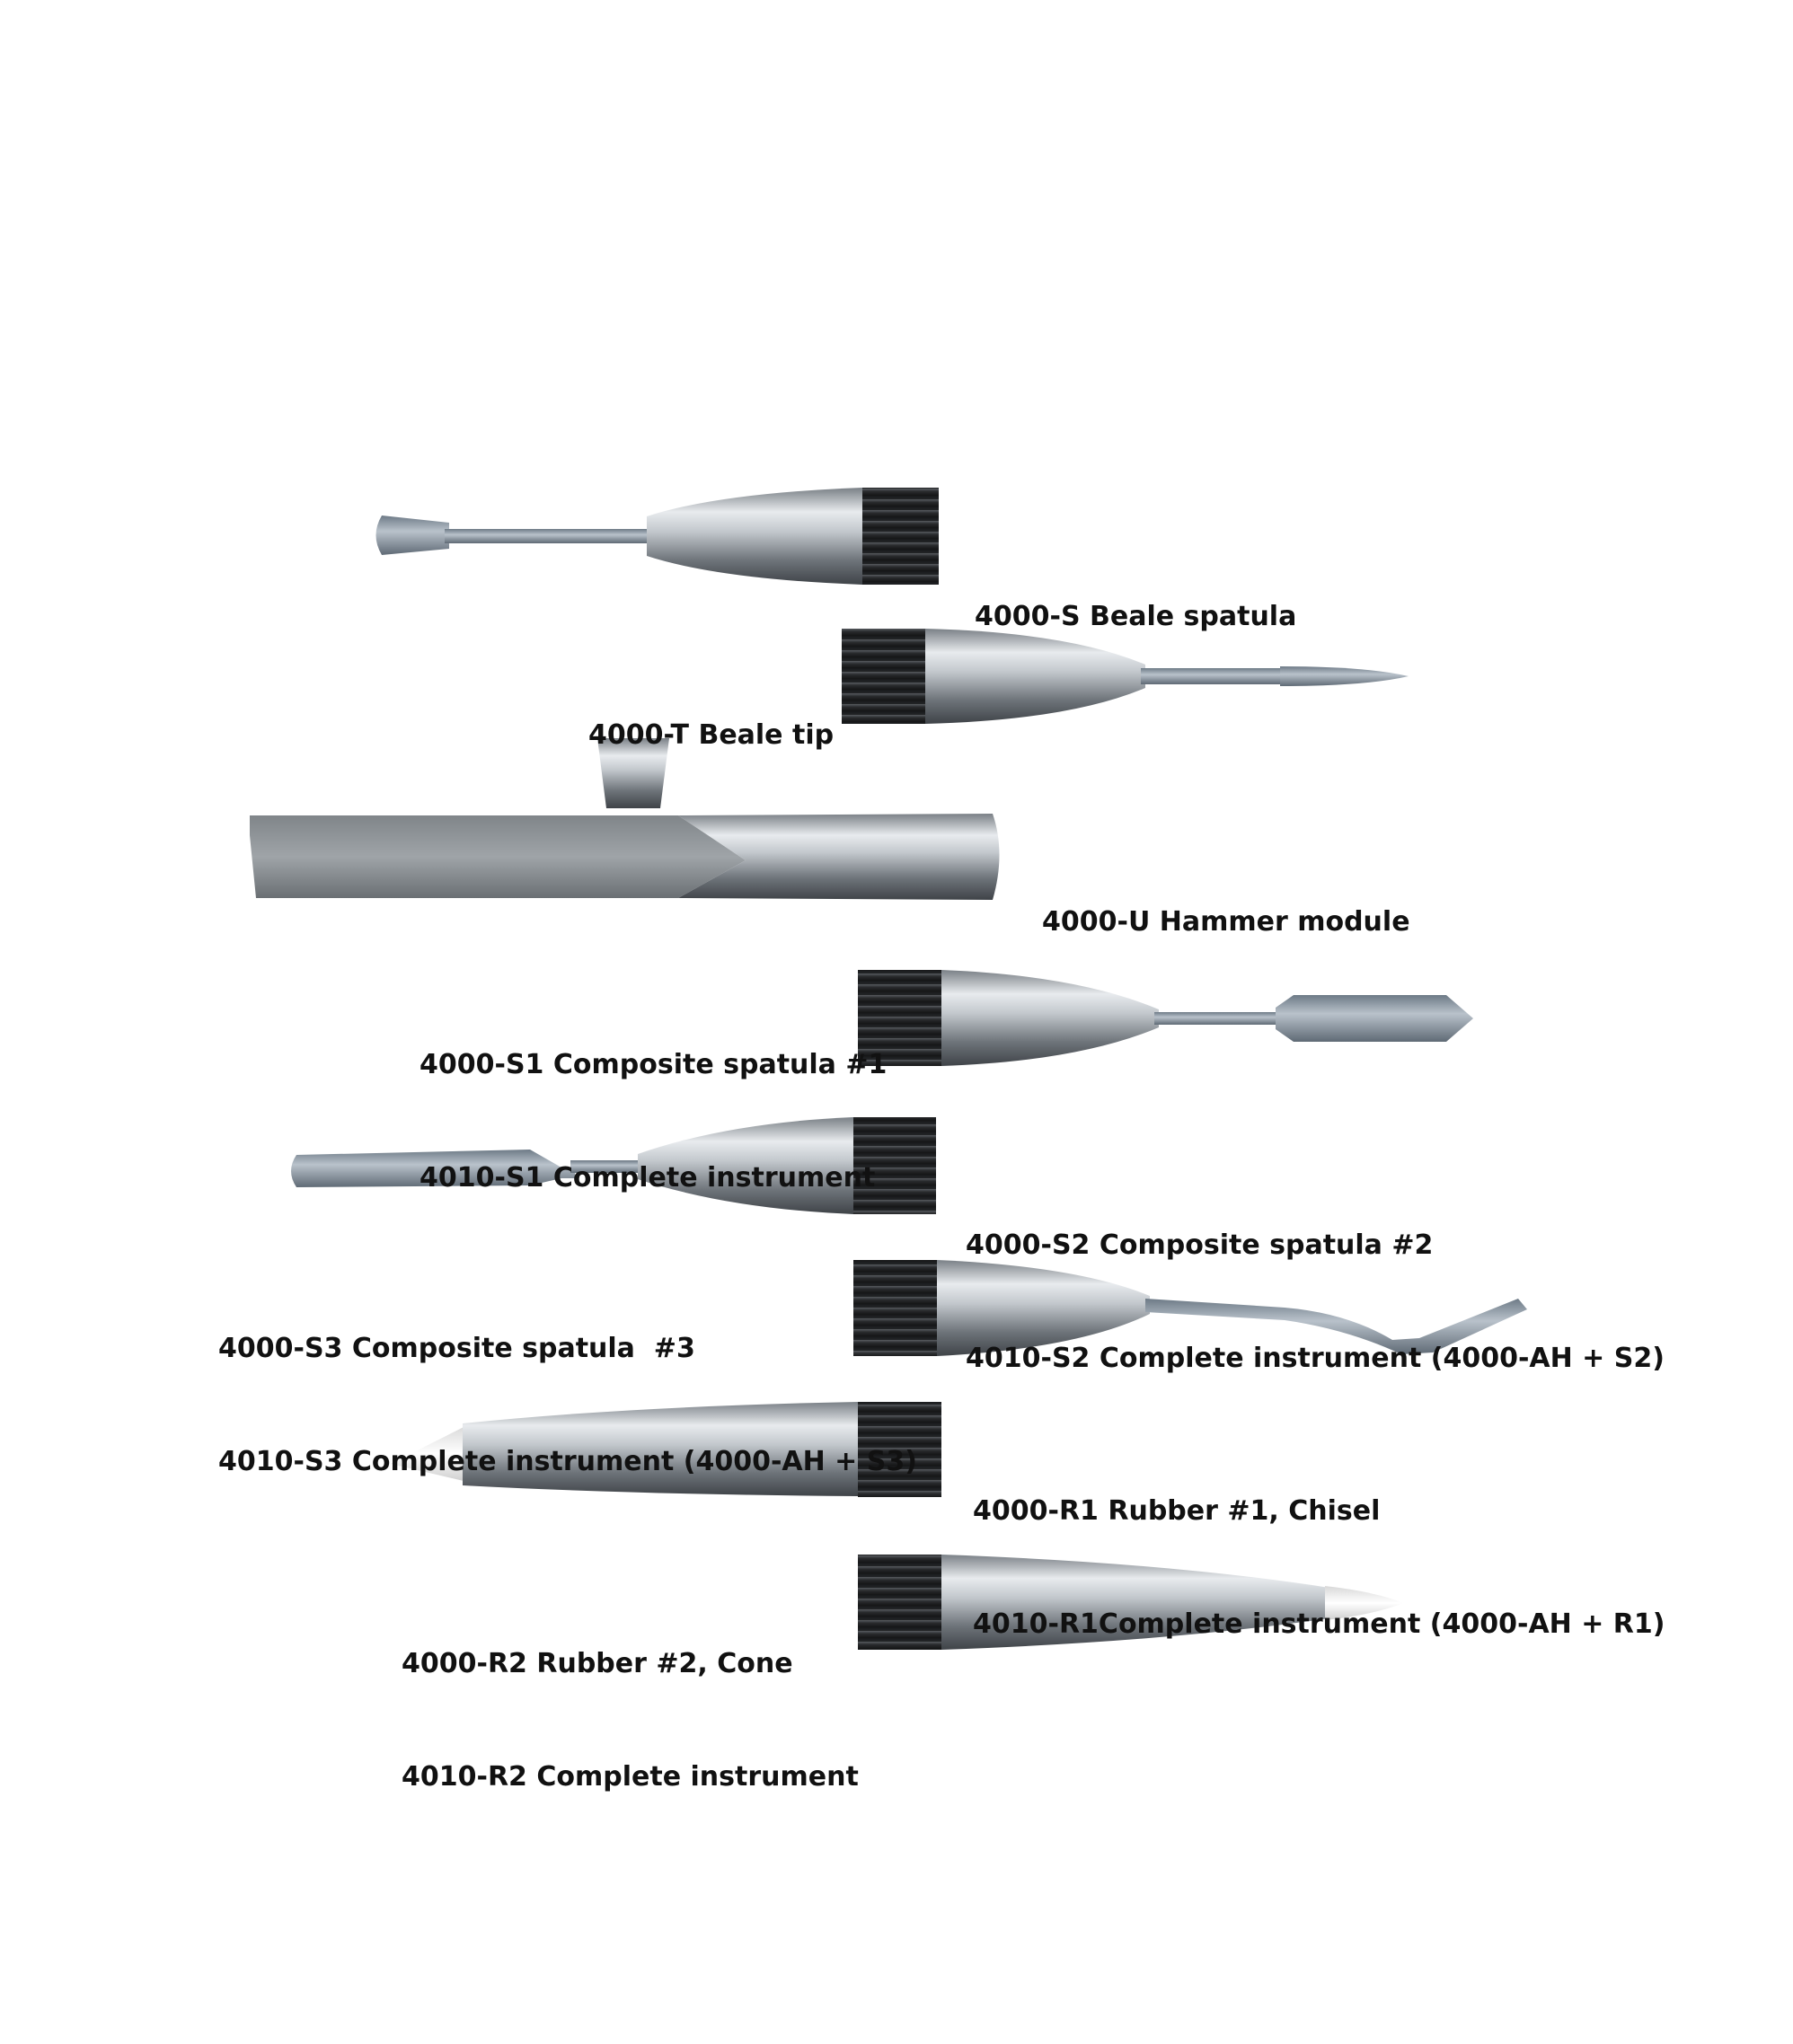 This screenshot has width=1793, height=2044. I want to click on label-line: 4010-R2 Complete instrument, so click(631, 1777).